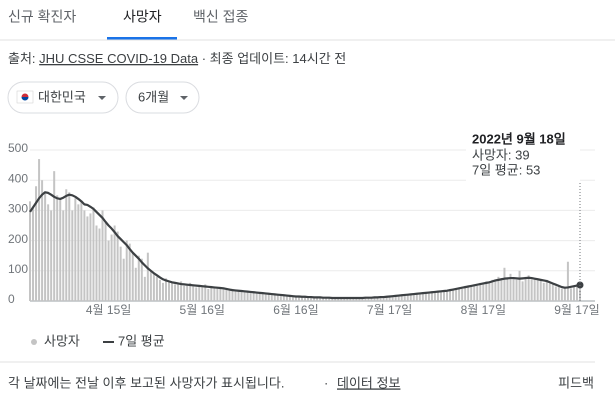 This screenshot has height=409, width=615. Describe the element at coordinates (34, 342) in the screenshot. I see `legend-swatch` at that location.